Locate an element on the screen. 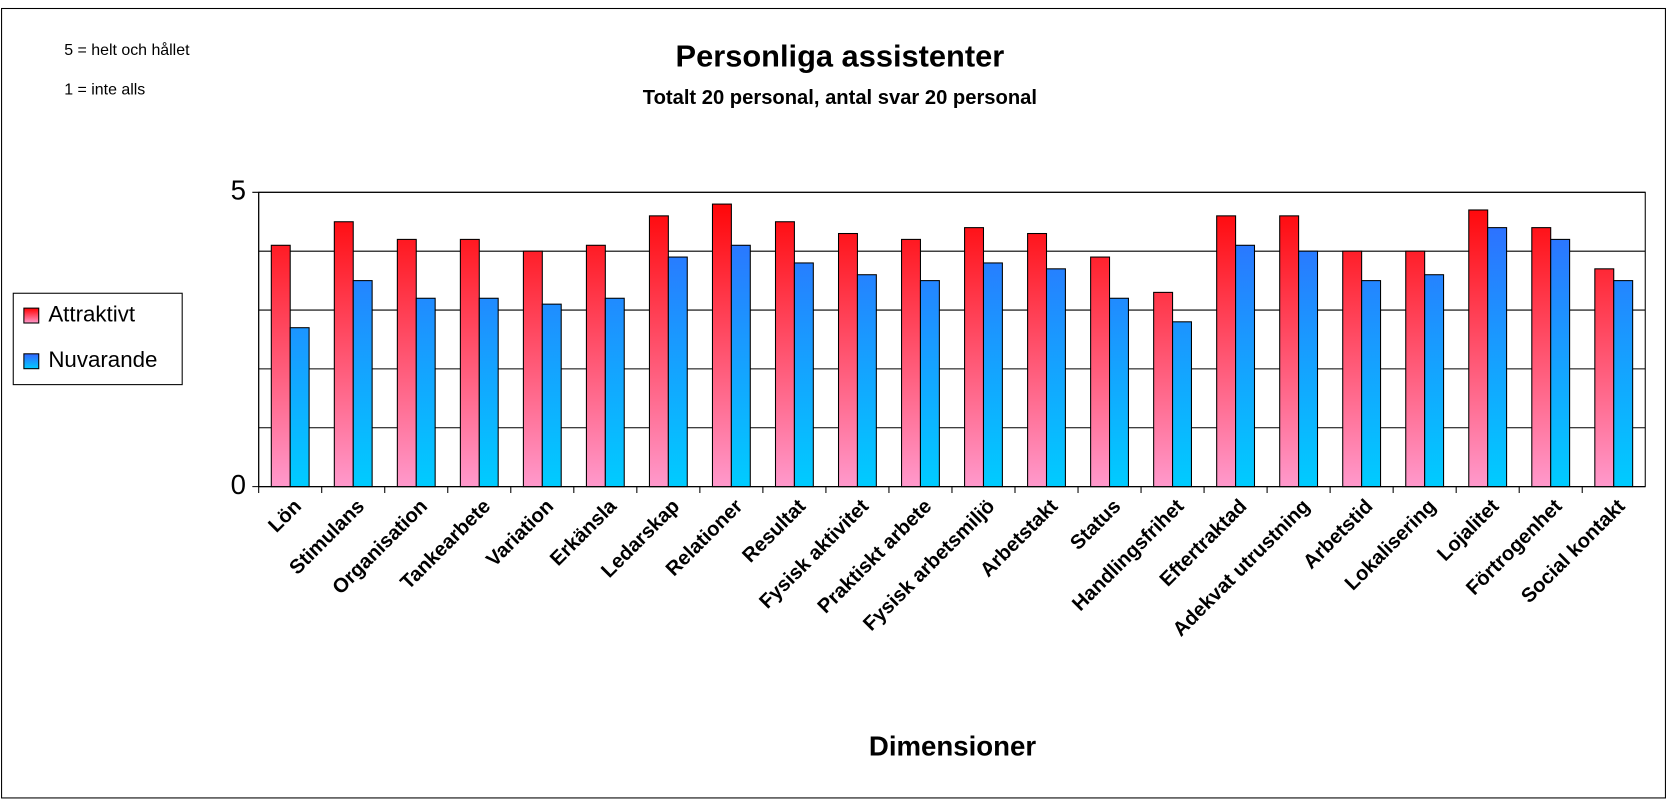  x-axis-label: Dimensioner is located at coordinates (952, 745).